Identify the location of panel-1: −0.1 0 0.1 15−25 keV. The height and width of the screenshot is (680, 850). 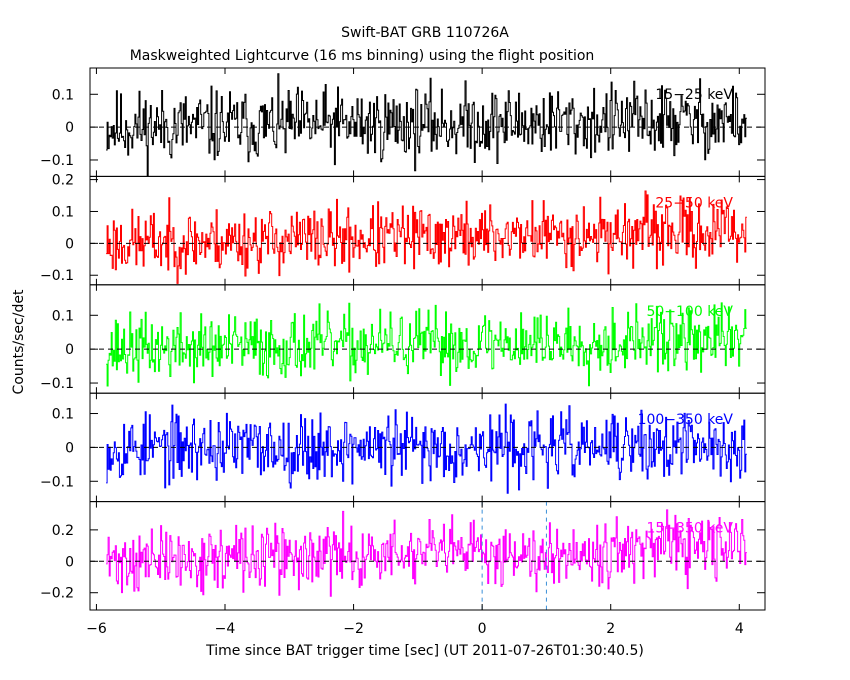
(403, 122).